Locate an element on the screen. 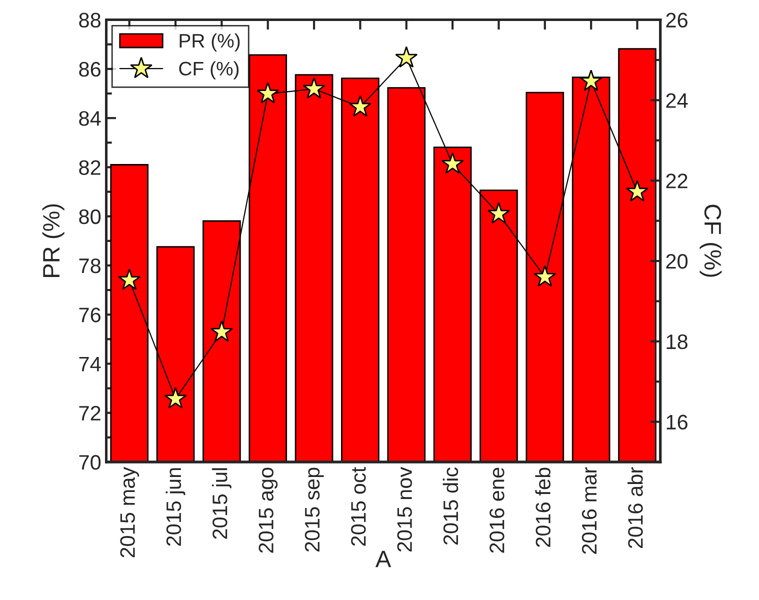  x-tick-label: 2015 jun is located at coordinates (176, 507).